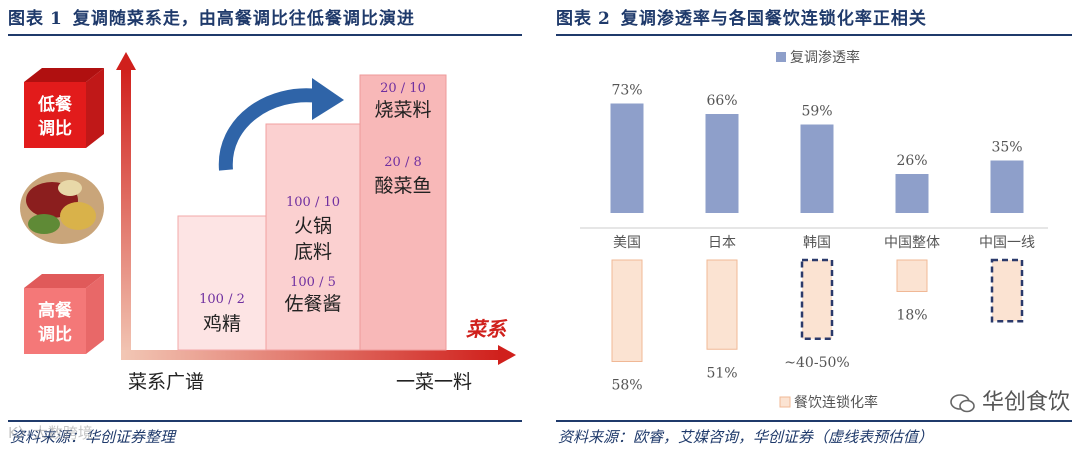  Describe the element at coordinates (55, 334) in the screenshot. I see `high-ratio-label-2: 调比` at that location.